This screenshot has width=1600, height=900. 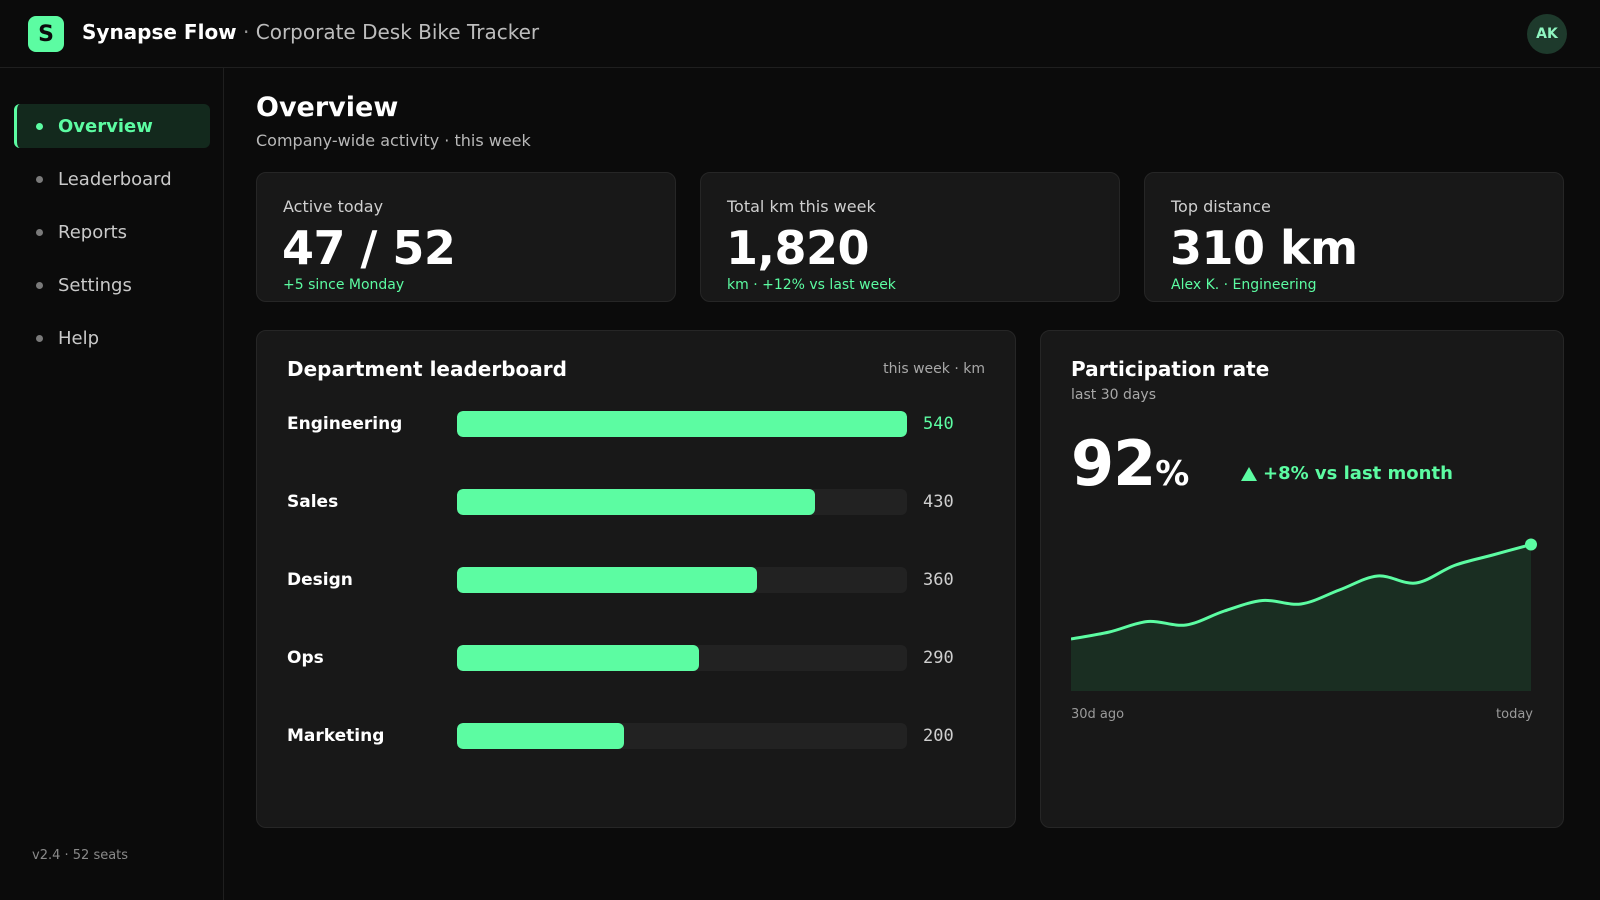 I want to click on participation-meta: last 30 days, so click(x=1114, y=395).